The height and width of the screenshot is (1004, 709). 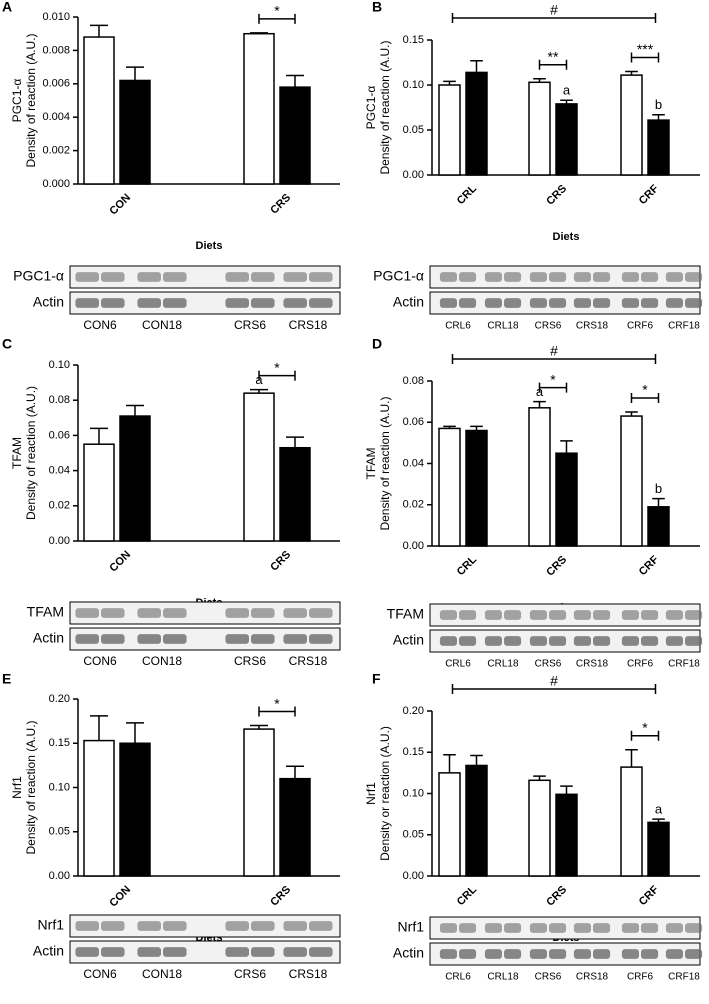 I want to click on blot-lane-label: CRF18, so click(x=684, y=664).